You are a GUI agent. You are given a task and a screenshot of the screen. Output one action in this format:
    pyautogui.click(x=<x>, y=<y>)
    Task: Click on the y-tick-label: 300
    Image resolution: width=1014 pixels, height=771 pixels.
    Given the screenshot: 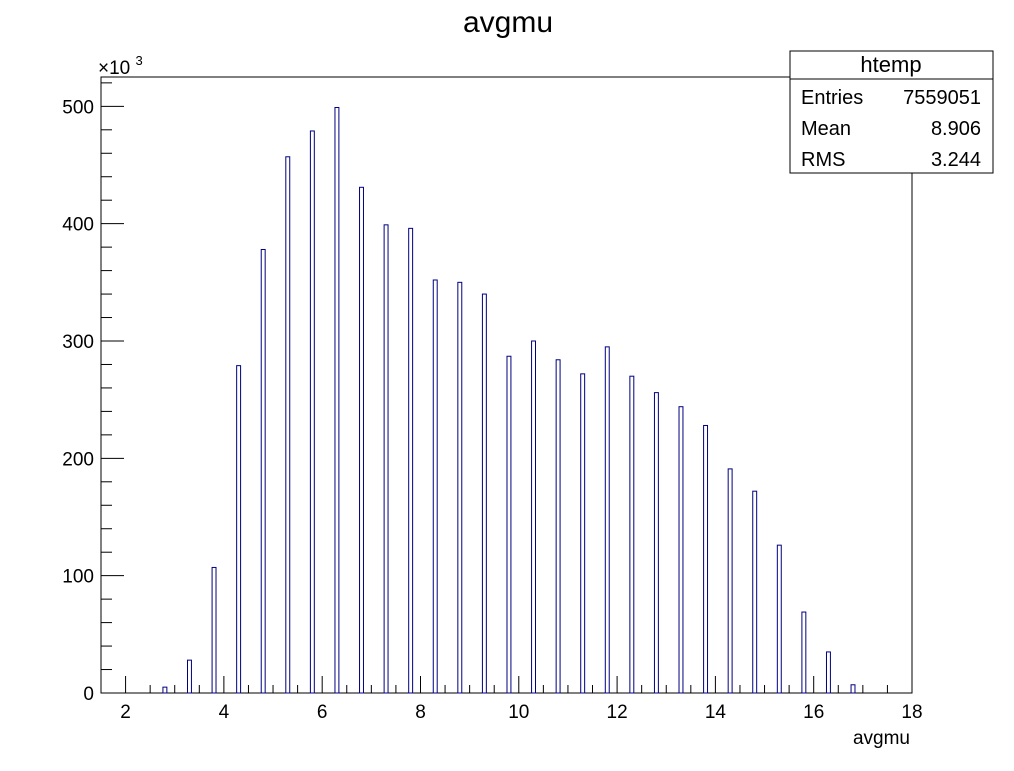 What is the action you would take?
    pyautogui.click(x=78, y=342)
    